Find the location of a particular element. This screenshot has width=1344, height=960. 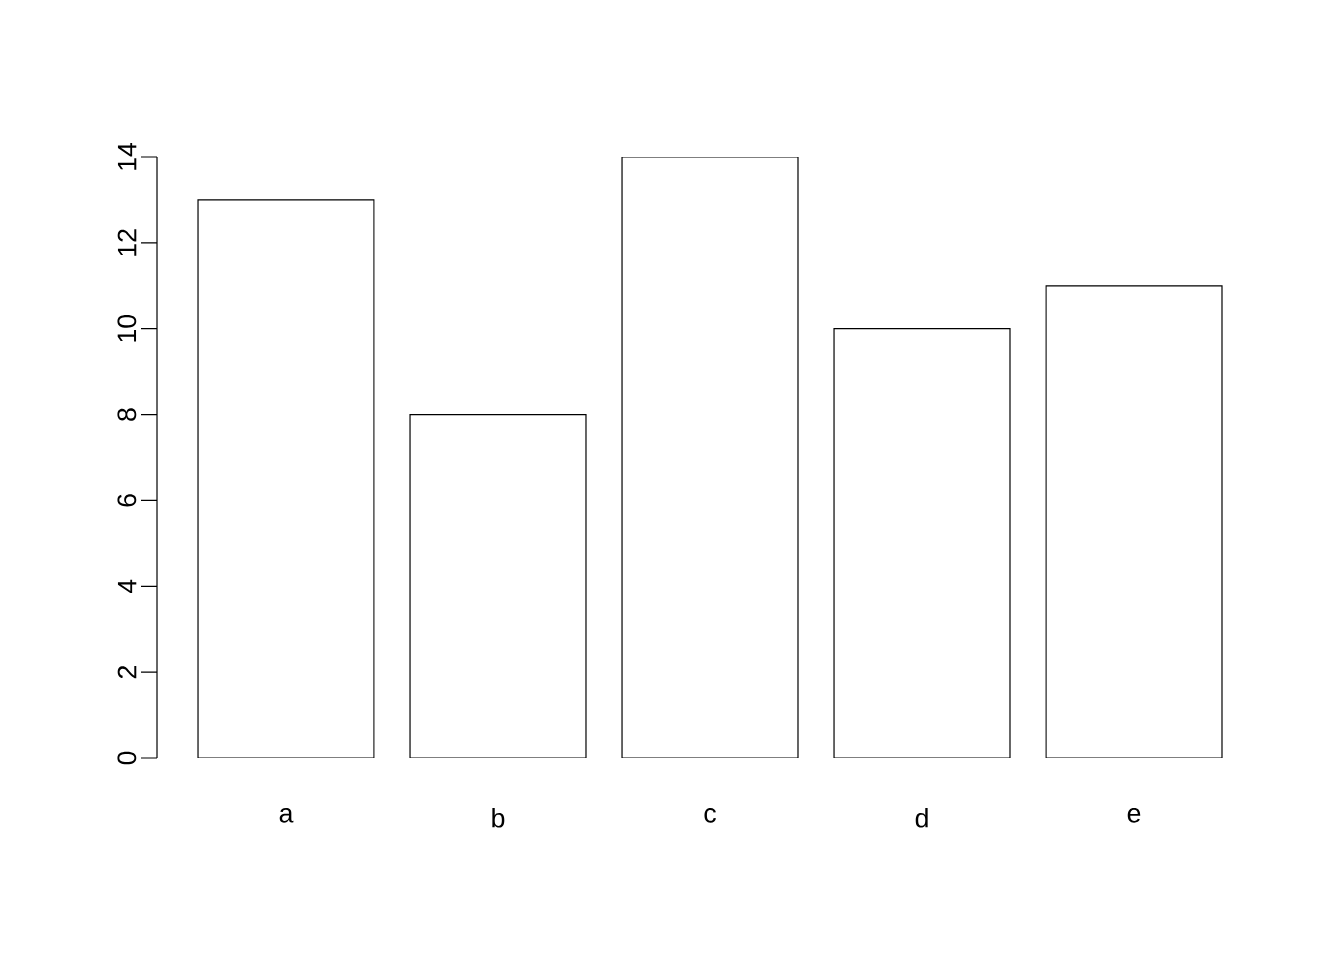

x-tick-label: e is located at coordinates (1134, 815).